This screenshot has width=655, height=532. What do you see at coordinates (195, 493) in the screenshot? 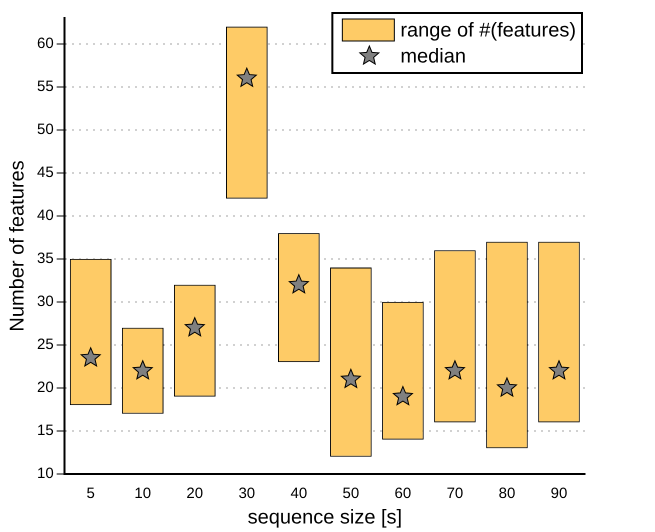
I see `x-tick-label: 20` at bounding box center [195, 493].